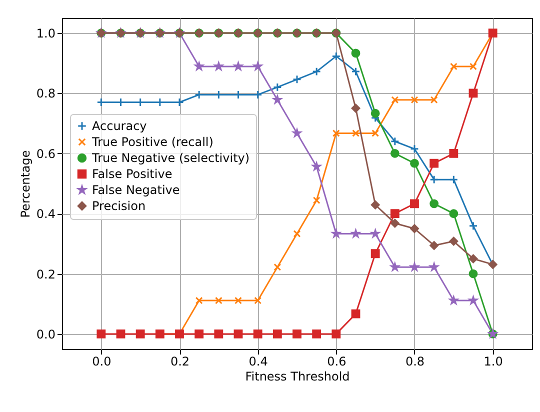  What do you see at coordinates (152, 141) in the screenshot?
I see `legend-label: True Positive (recall)` at bounding box center [152, 141].